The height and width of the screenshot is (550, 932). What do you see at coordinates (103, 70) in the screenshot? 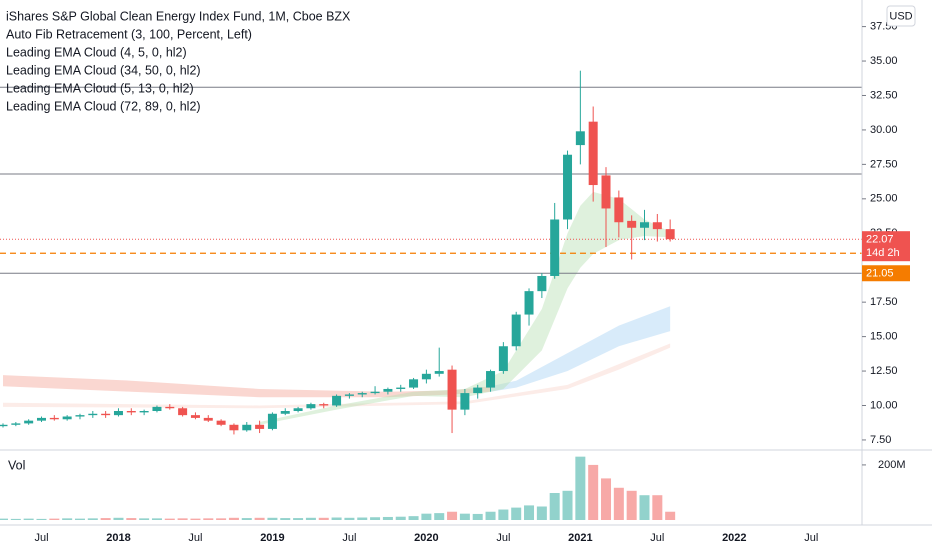
I see `indicator-label: Leading EMA Cloud (34, 50, 0, hl2)` at bounding box center [103, 70].